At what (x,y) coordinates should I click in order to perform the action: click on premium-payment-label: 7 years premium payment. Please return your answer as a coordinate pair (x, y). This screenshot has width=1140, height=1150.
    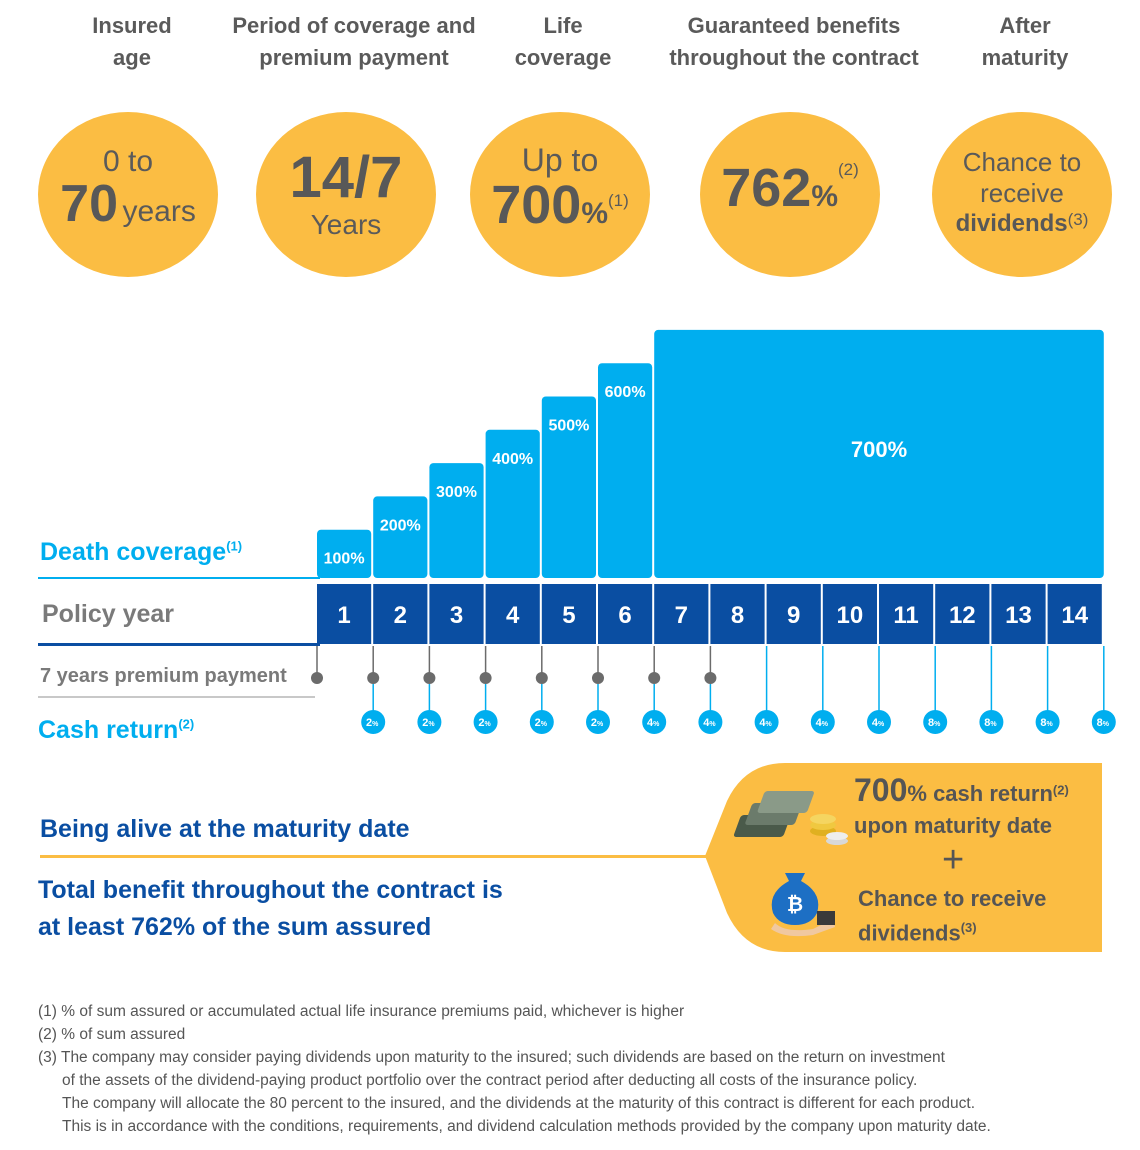
    Looking at the image, I should click on (163, 676).